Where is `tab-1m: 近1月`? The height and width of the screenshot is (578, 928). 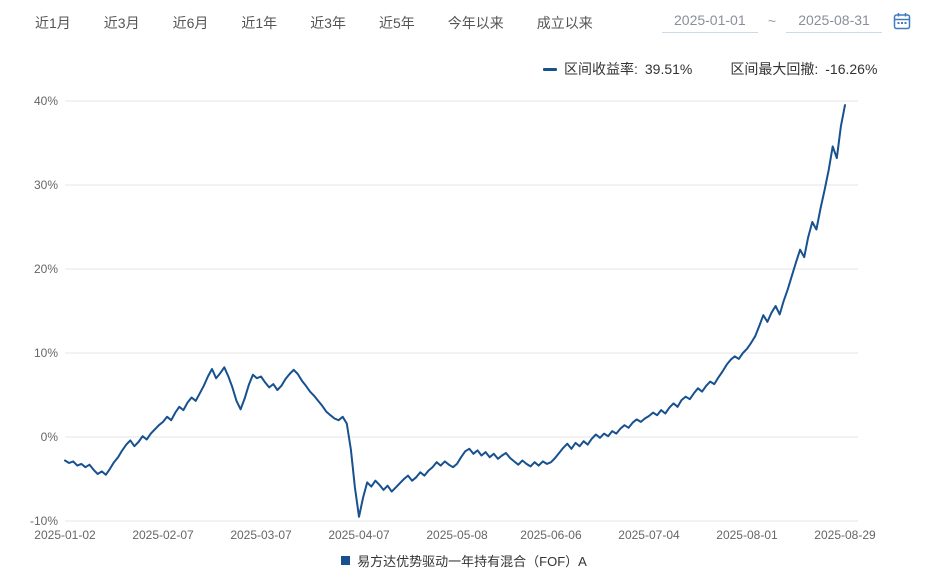 tab-1m: 近1月 is located at coordinates (53, 23).